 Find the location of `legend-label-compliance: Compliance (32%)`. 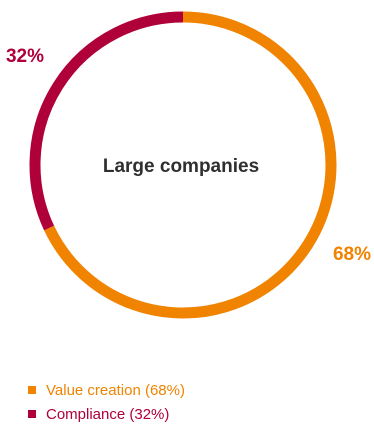

legend-label-compliance: Compliance (32%) is located at coordinates (108, 414).